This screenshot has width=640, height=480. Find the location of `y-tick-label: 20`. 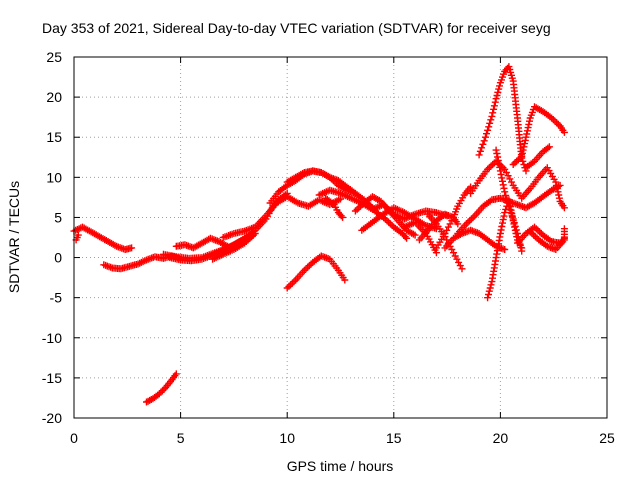

y-tick-label: 20 is located at coordinates (54, 97).